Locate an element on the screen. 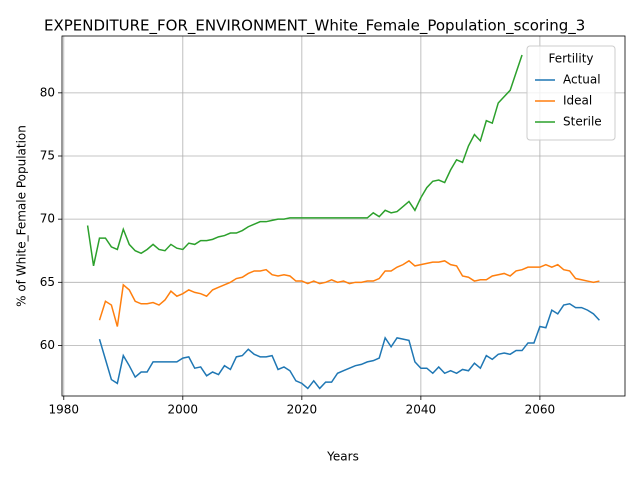  legend-box is located at coordinates (571, 93).